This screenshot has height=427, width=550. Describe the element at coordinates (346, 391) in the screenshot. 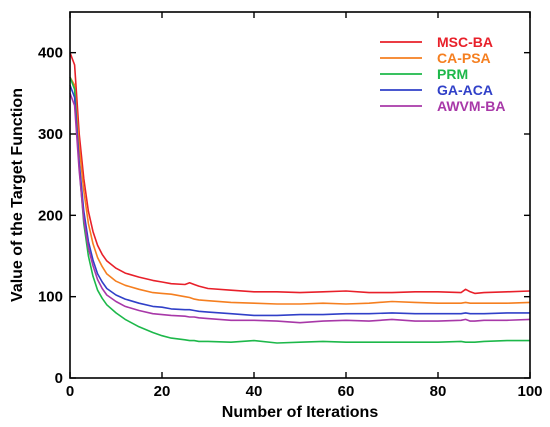

I see `x-tick-label: 60` at that location.